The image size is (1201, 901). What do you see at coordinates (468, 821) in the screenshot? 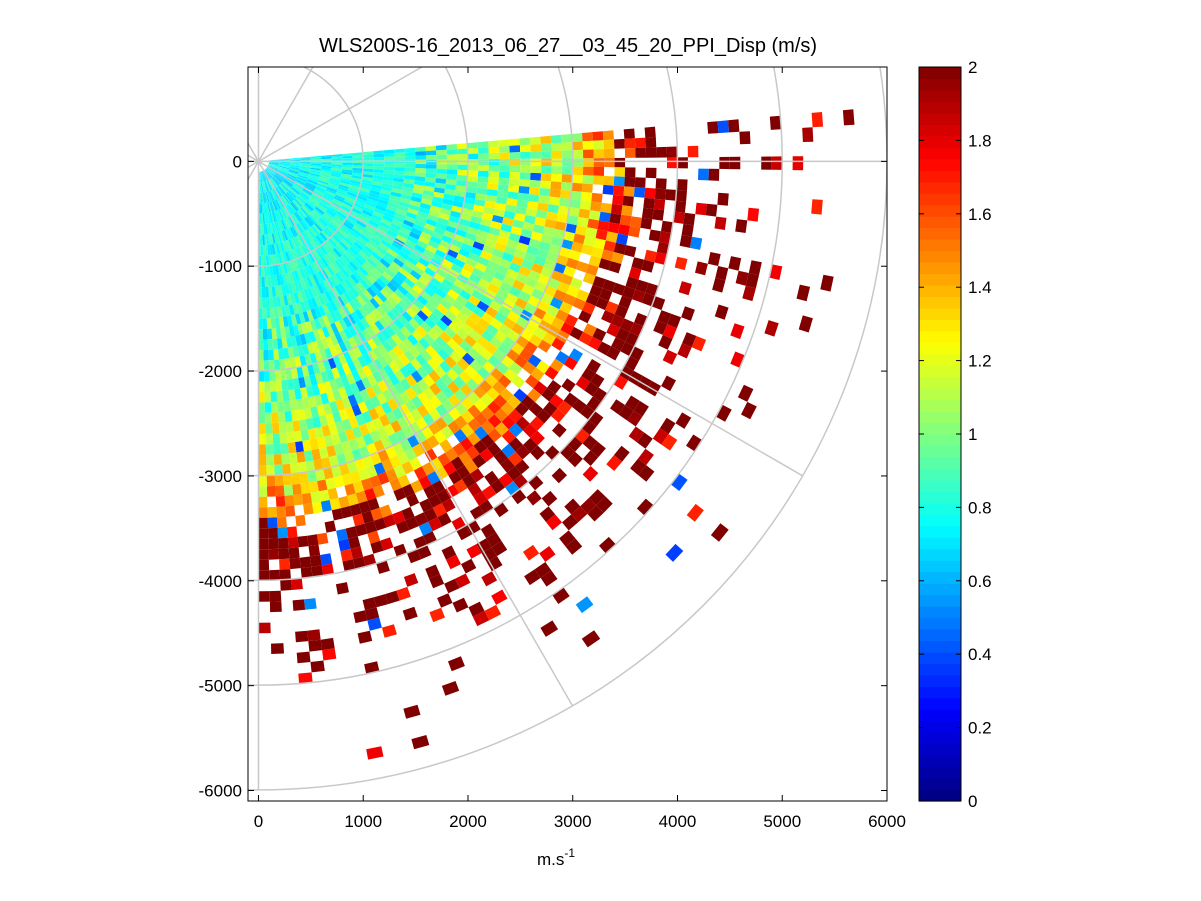
I see `x-tick-label: 2000` at bounding box center [468, 821].